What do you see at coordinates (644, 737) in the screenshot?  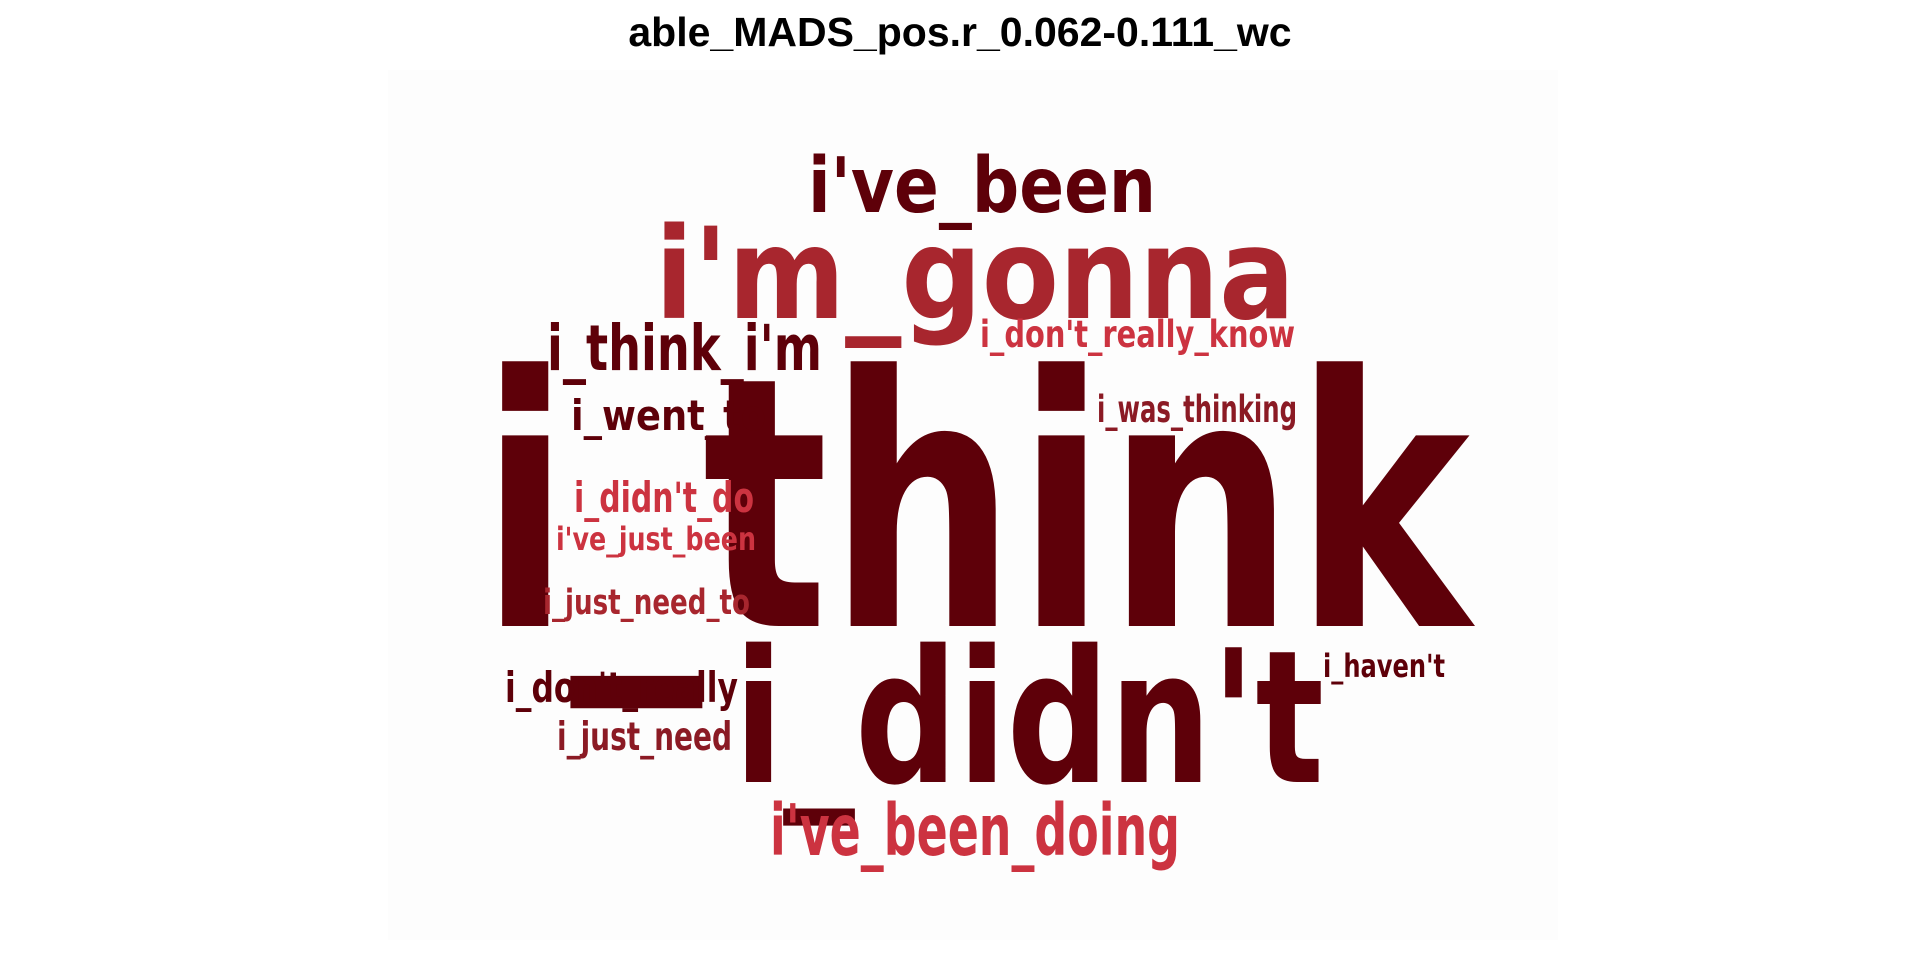 I see `cloud-word-13: i_just_need` at bounding box center [644, 737].